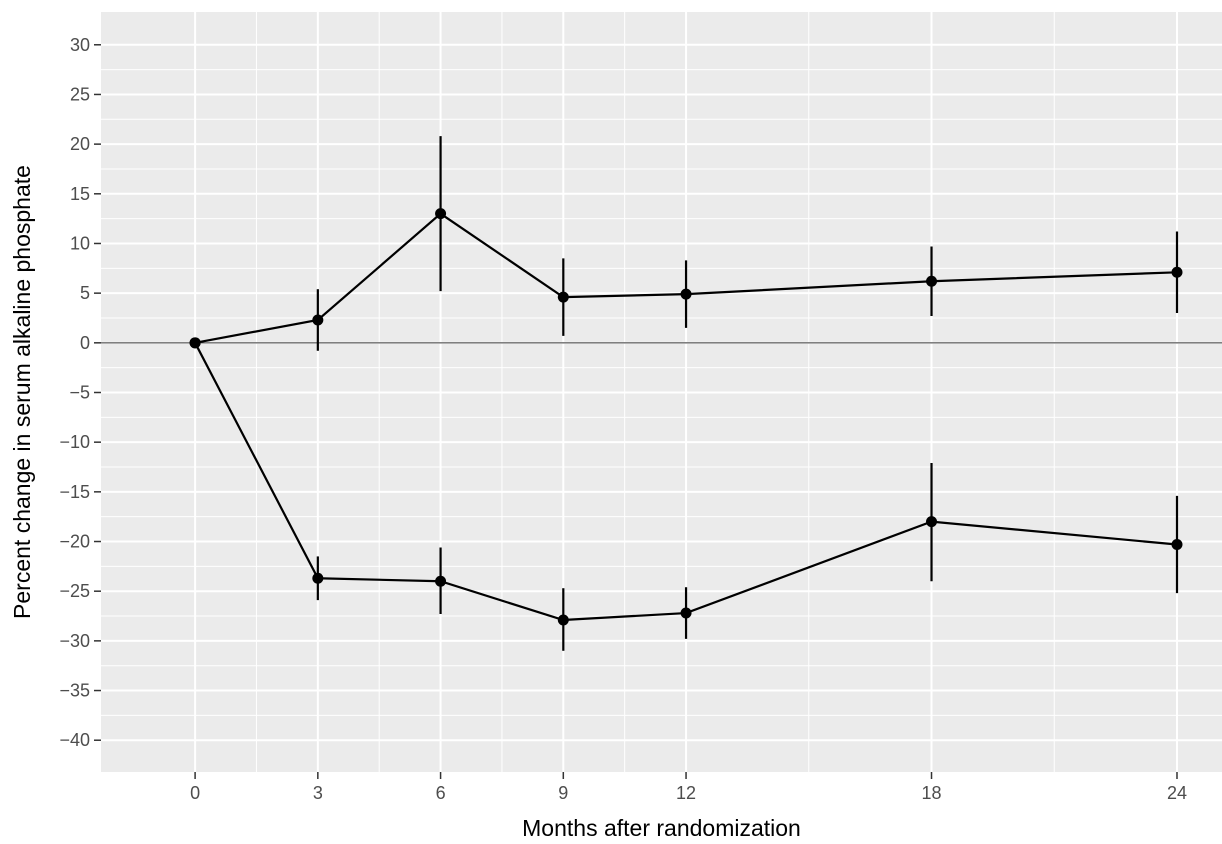 The height and width of the screenshot is (844, 1222). I want to click on x-tick-label: 18, so click(932, 793).